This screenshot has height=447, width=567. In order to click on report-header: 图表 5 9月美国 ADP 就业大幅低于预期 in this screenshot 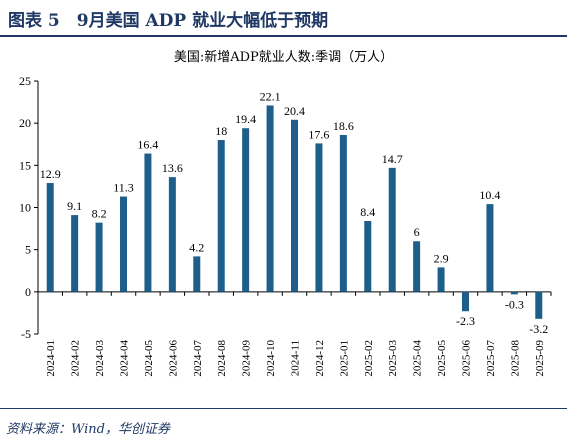, I will do `click(283, 18)`.